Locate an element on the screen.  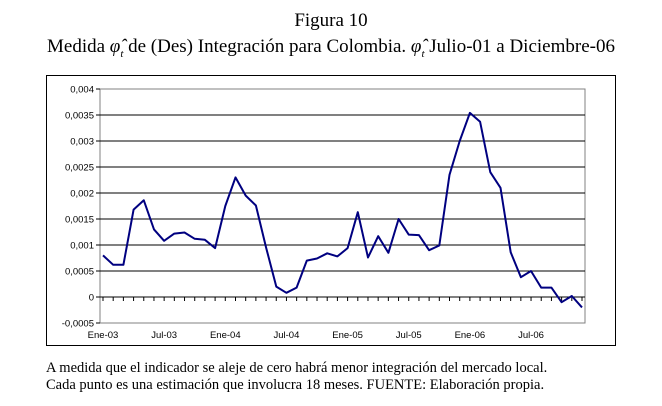
x-tick-label-6: Ene-06 is located at coordinates (470, 335).